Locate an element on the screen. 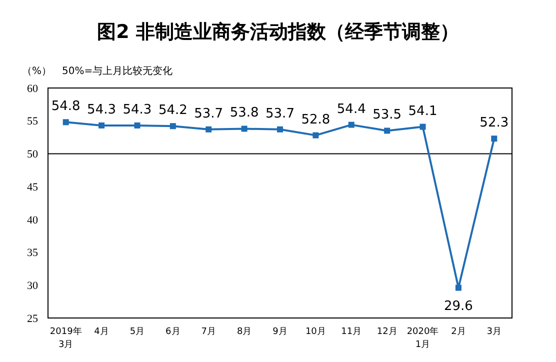 The width and height of the screenshot is (556, 362). x-tick-label: 5月 is located at coordinates (137, 332).